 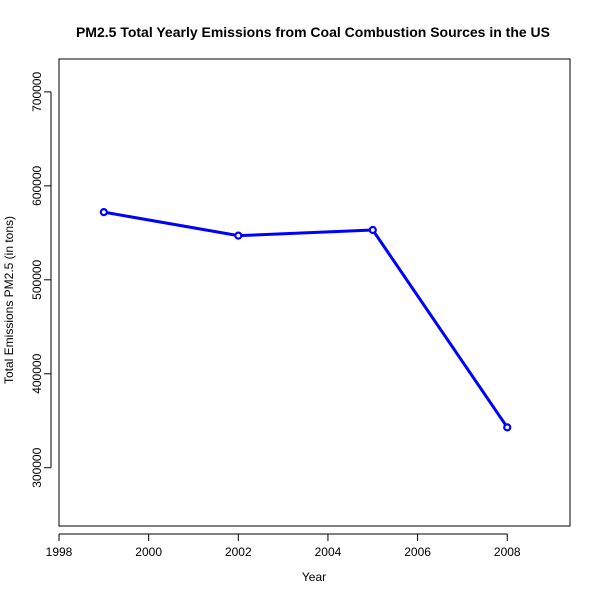 What do you see at coordinates (328, 552) in the screenshot?
I see `x-tick-label: 2004` at bounding box center [328, 552].